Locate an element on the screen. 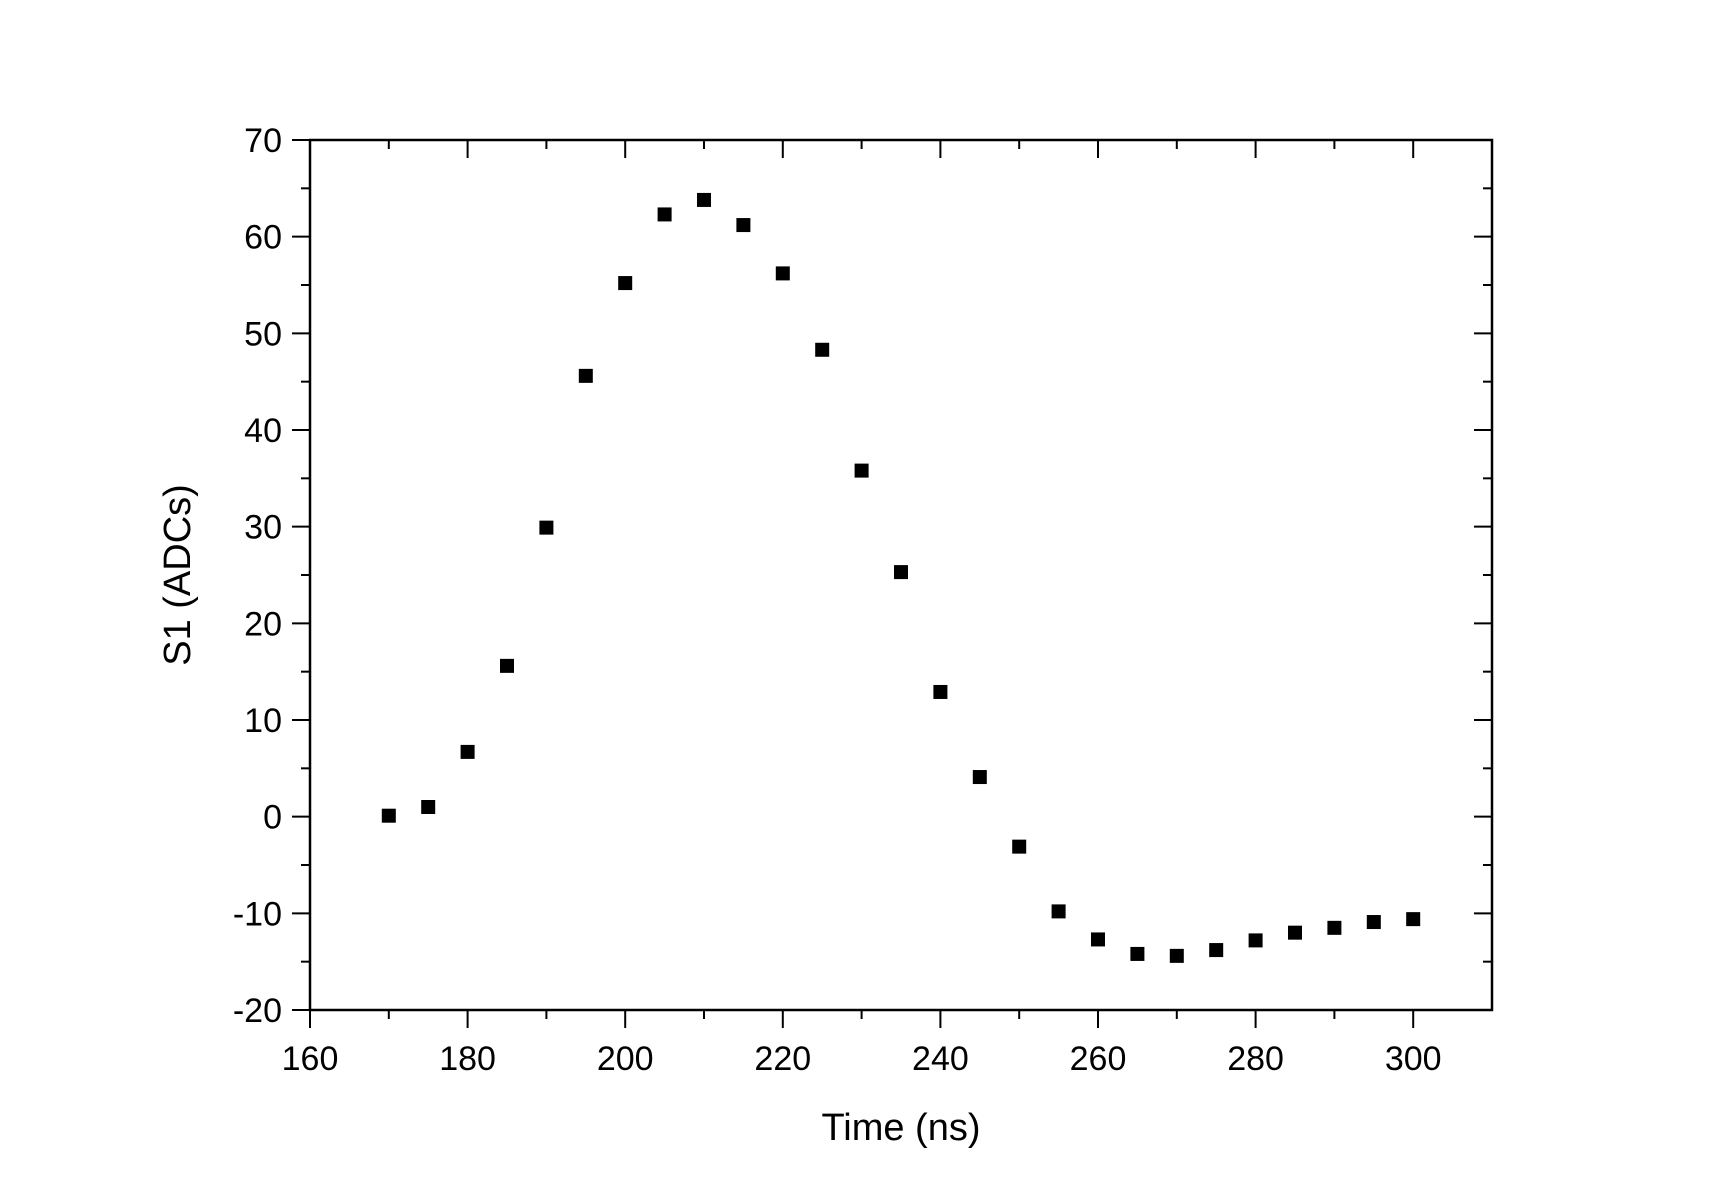  x-tick-label: 280 is located at coordinates (1255, 1059).